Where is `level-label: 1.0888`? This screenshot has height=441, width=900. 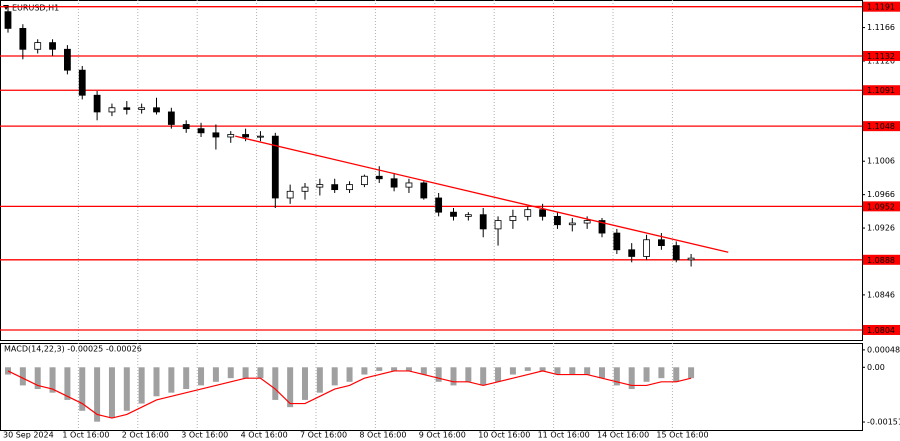 level-label: 1.0888 is located at coordinates (881, 260).